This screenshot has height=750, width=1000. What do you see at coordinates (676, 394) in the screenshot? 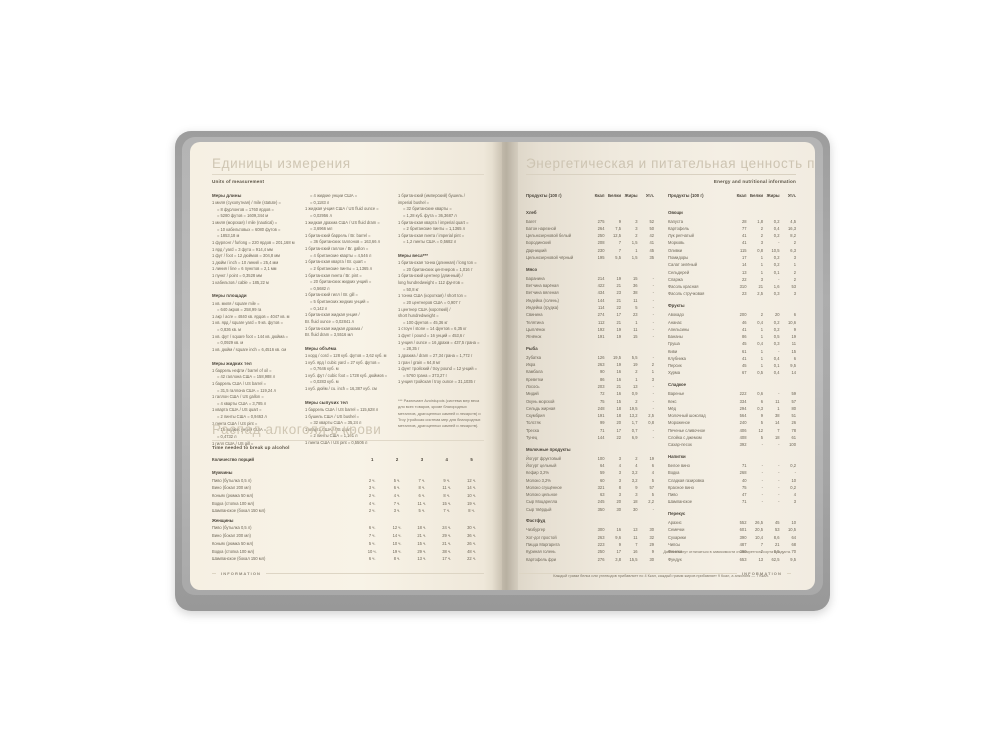
I see `product-name: Варенье` at bounding box center [676, 394].